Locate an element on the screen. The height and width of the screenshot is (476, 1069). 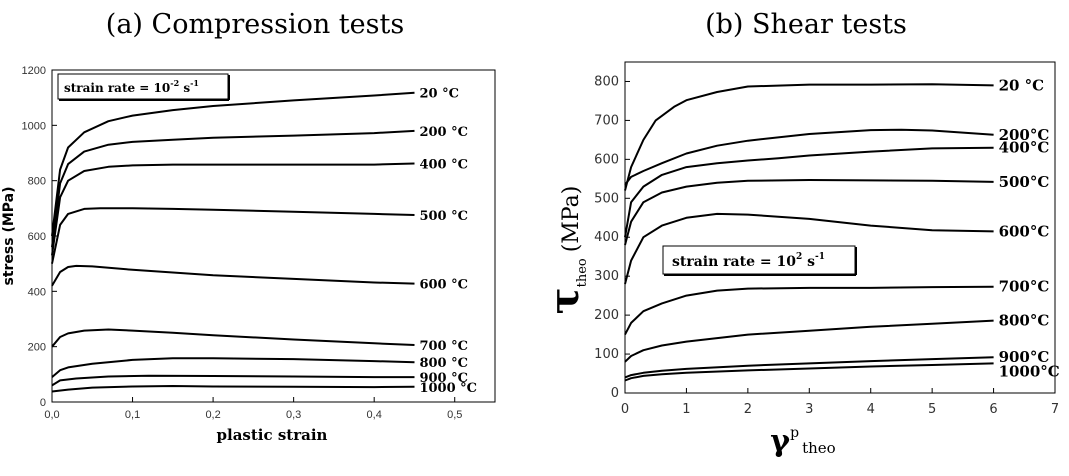
shear-y-axis-label: τtheo(MPa) is located at coordinates (565, 250).